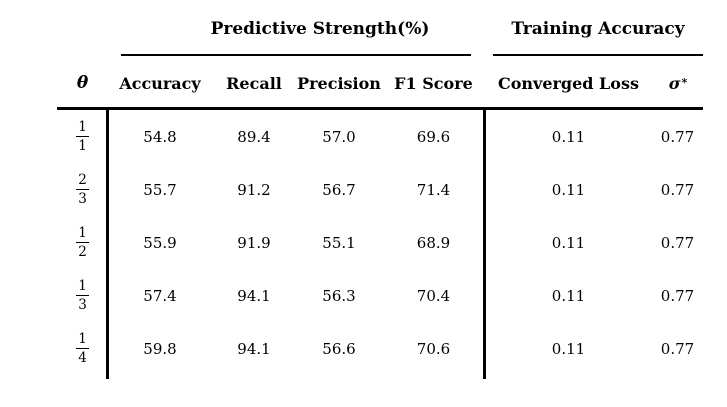  I want to click on spanner-predictive-strength-label: Predictive Strength(%), so click(320, 29).